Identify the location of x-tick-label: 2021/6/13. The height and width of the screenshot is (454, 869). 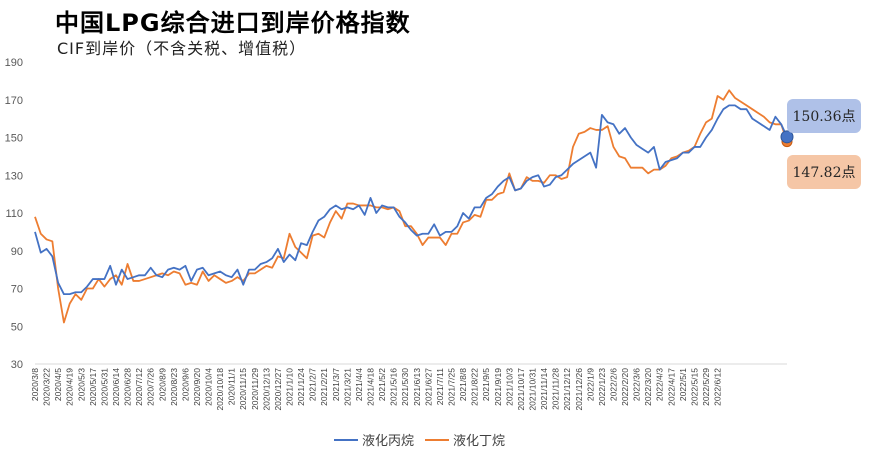
(417, 387).